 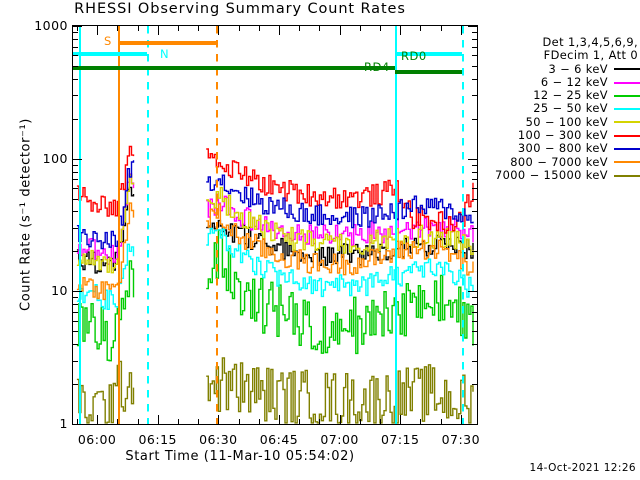 I want to click on legend-header-detectors: Det 1,3,4,5,6,9,, so click(x=590, y=42).